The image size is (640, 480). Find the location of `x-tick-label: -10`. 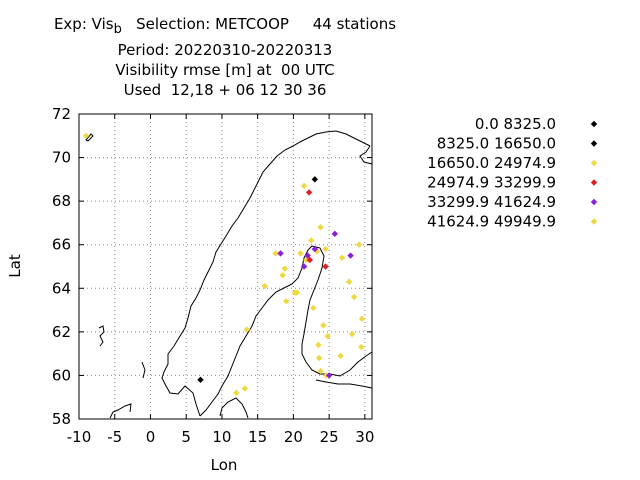

x-tick-label: -10 is located at coordinates (79, 437).